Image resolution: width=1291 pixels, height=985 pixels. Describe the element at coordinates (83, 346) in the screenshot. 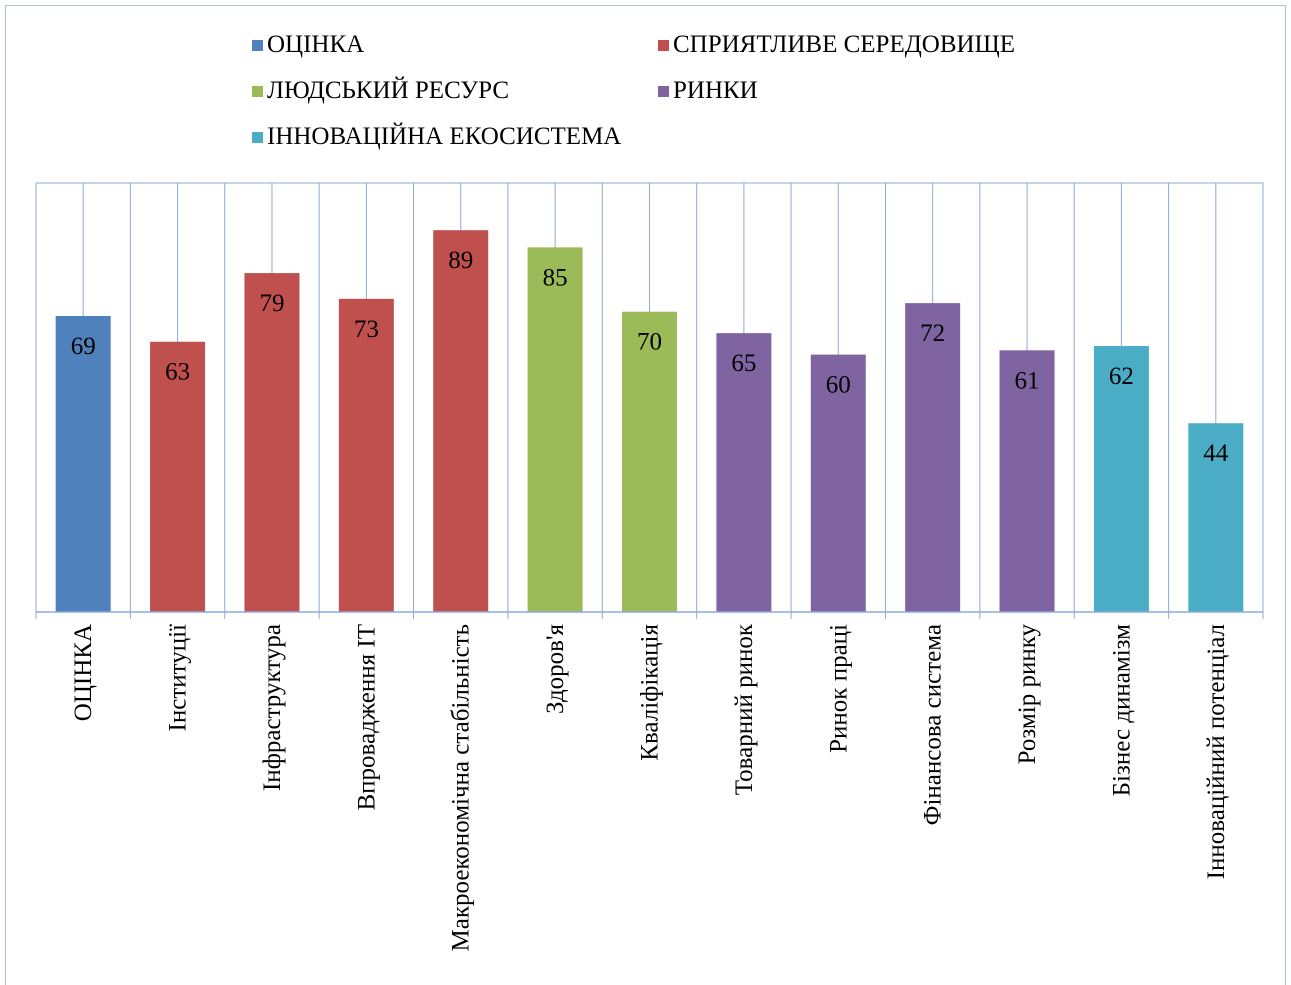

I see `data-label: 69` at that location.